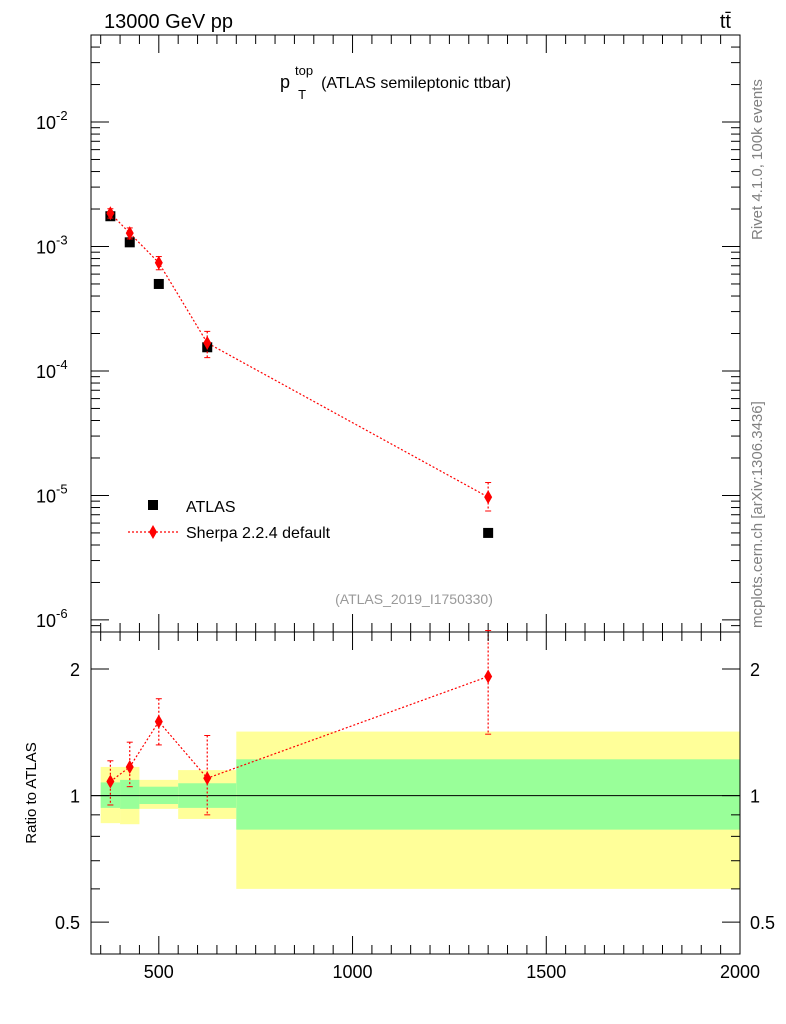 This screenshot has width=786, height=1024. Describe the element at coordinates (299, 355) in the screenshot. I see `sherpa-line` at that location.